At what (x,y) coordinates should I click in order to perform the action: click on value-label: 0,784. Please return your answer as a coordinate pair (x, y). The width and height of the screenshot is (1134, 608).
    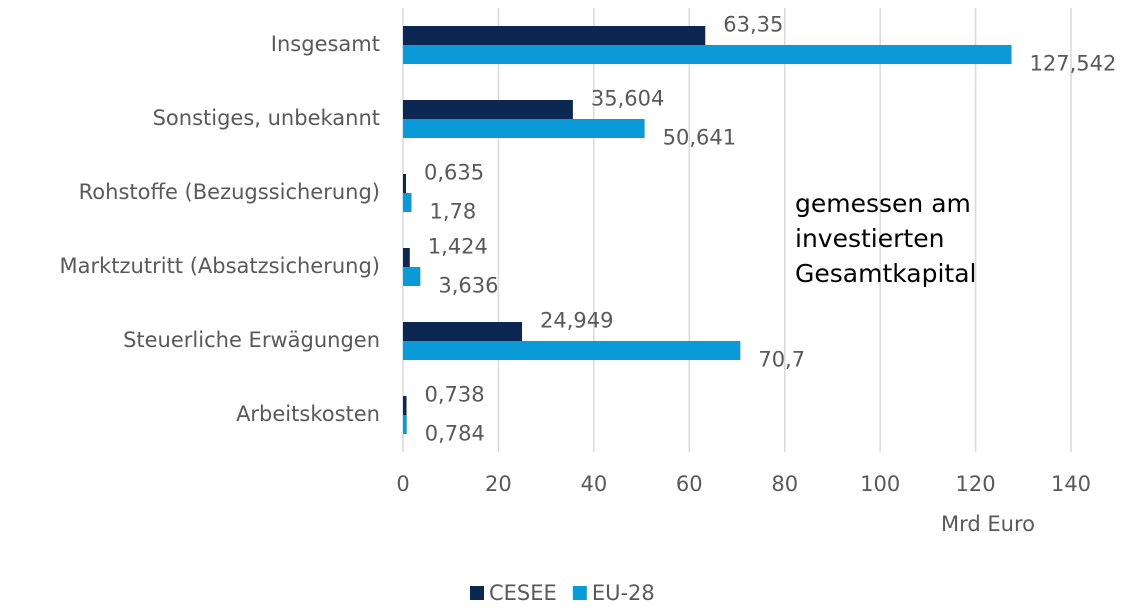
    Looking at the image, I should click on (455, 434).